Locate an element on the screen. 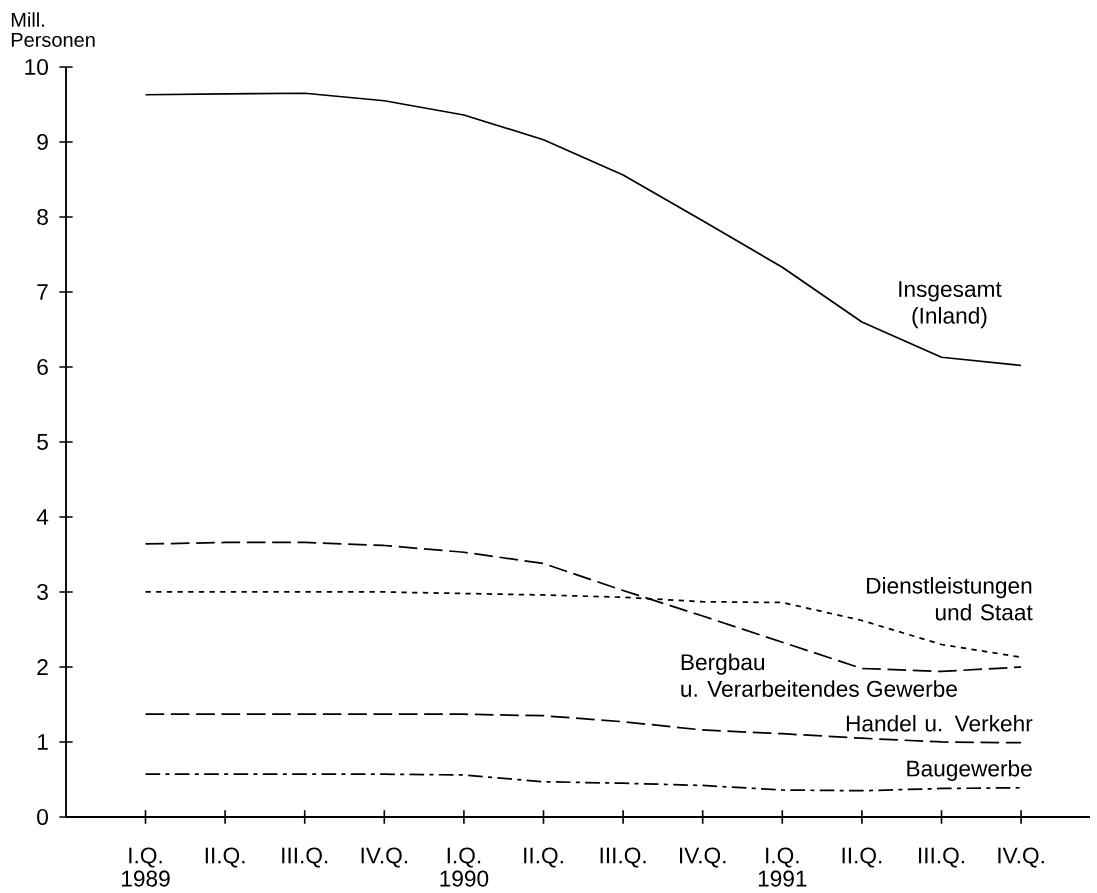  text: 1990 is located at coordinates (464, 878).